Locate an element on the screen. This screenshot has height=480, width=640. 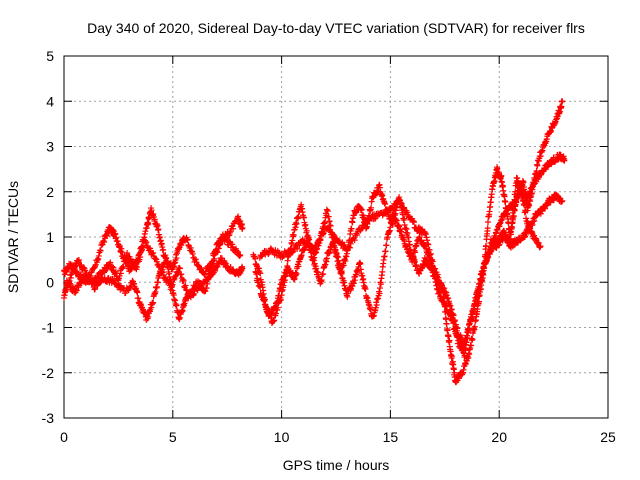
x-axis-label: GPS time / hours is located at coordinates (336, 465).